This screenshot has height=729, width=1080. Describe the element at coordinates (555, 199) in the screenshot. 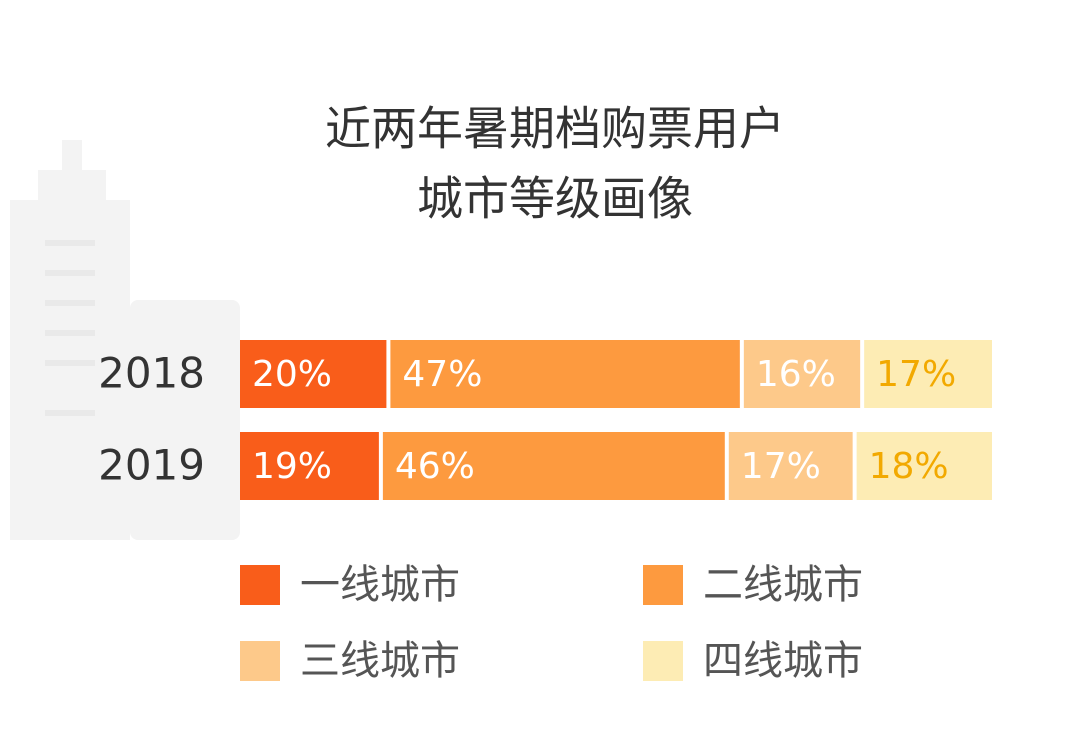

I see `chart-title: 城市等级画像` at that location.